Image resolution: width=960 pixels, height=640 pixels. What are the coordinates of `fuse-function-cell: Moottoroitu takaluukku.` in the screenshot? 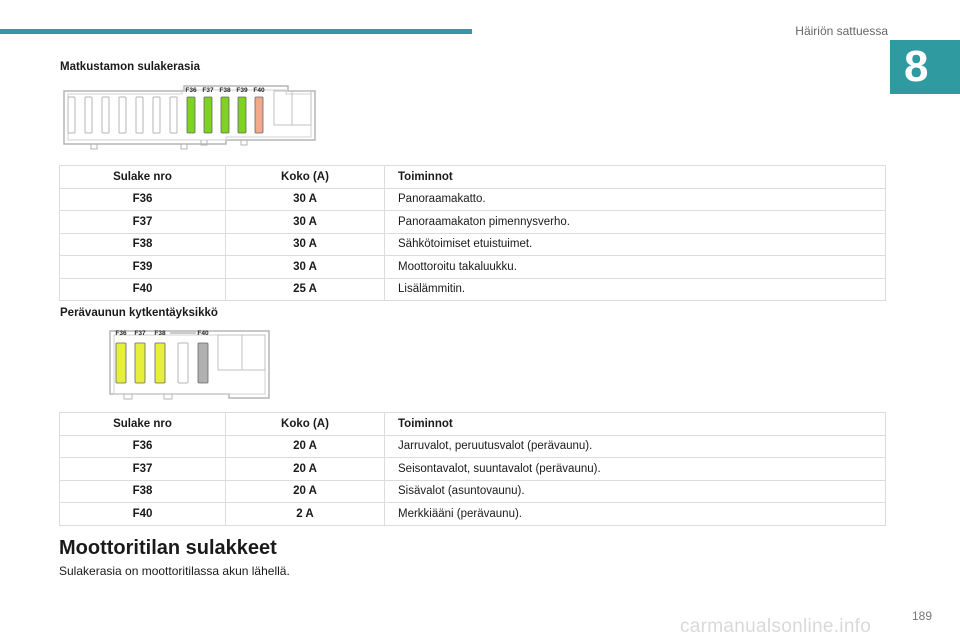 It's located at (635, 267).